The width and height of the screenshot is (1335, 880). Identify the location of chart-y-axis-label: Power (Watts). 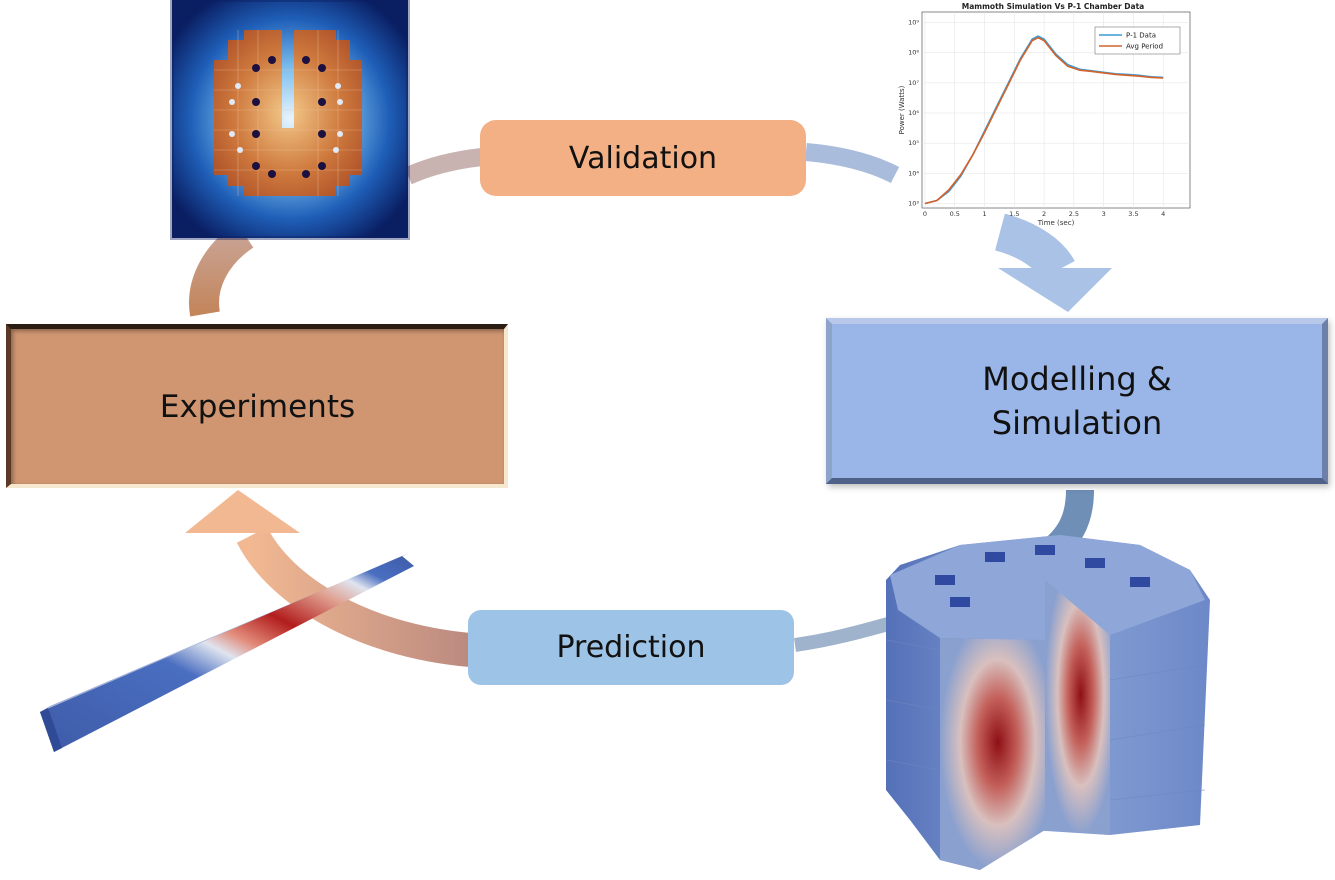
(902, 109).